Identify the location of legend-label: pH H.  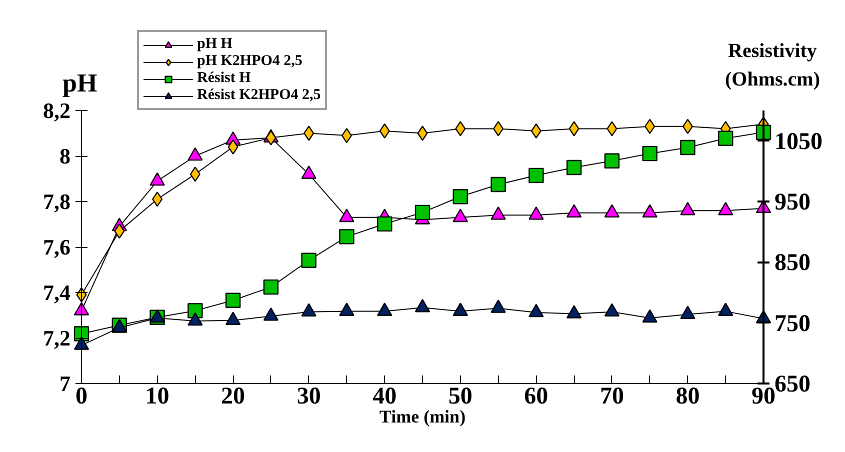
(214, 44).